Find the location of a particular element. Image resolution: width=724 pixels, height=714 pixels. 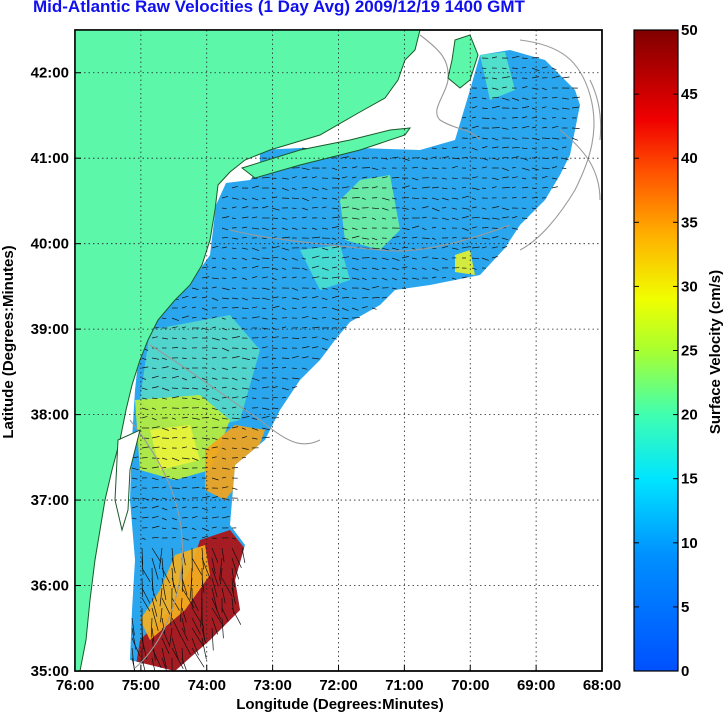

velocity-region-high is located at coordinates (235, 462).